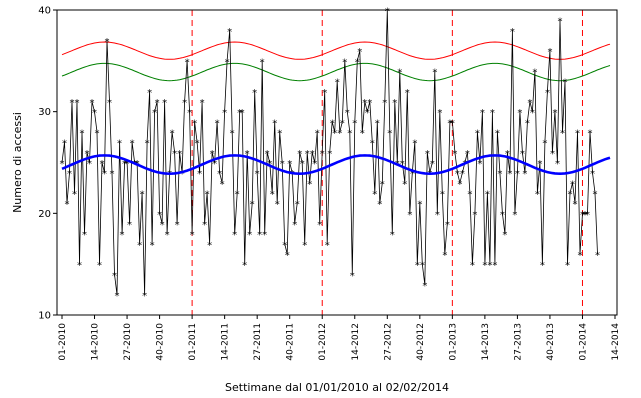 This screenshot has height=398, width=641. I want to click on x-tick-label: 14-2012, so click(356, 342).